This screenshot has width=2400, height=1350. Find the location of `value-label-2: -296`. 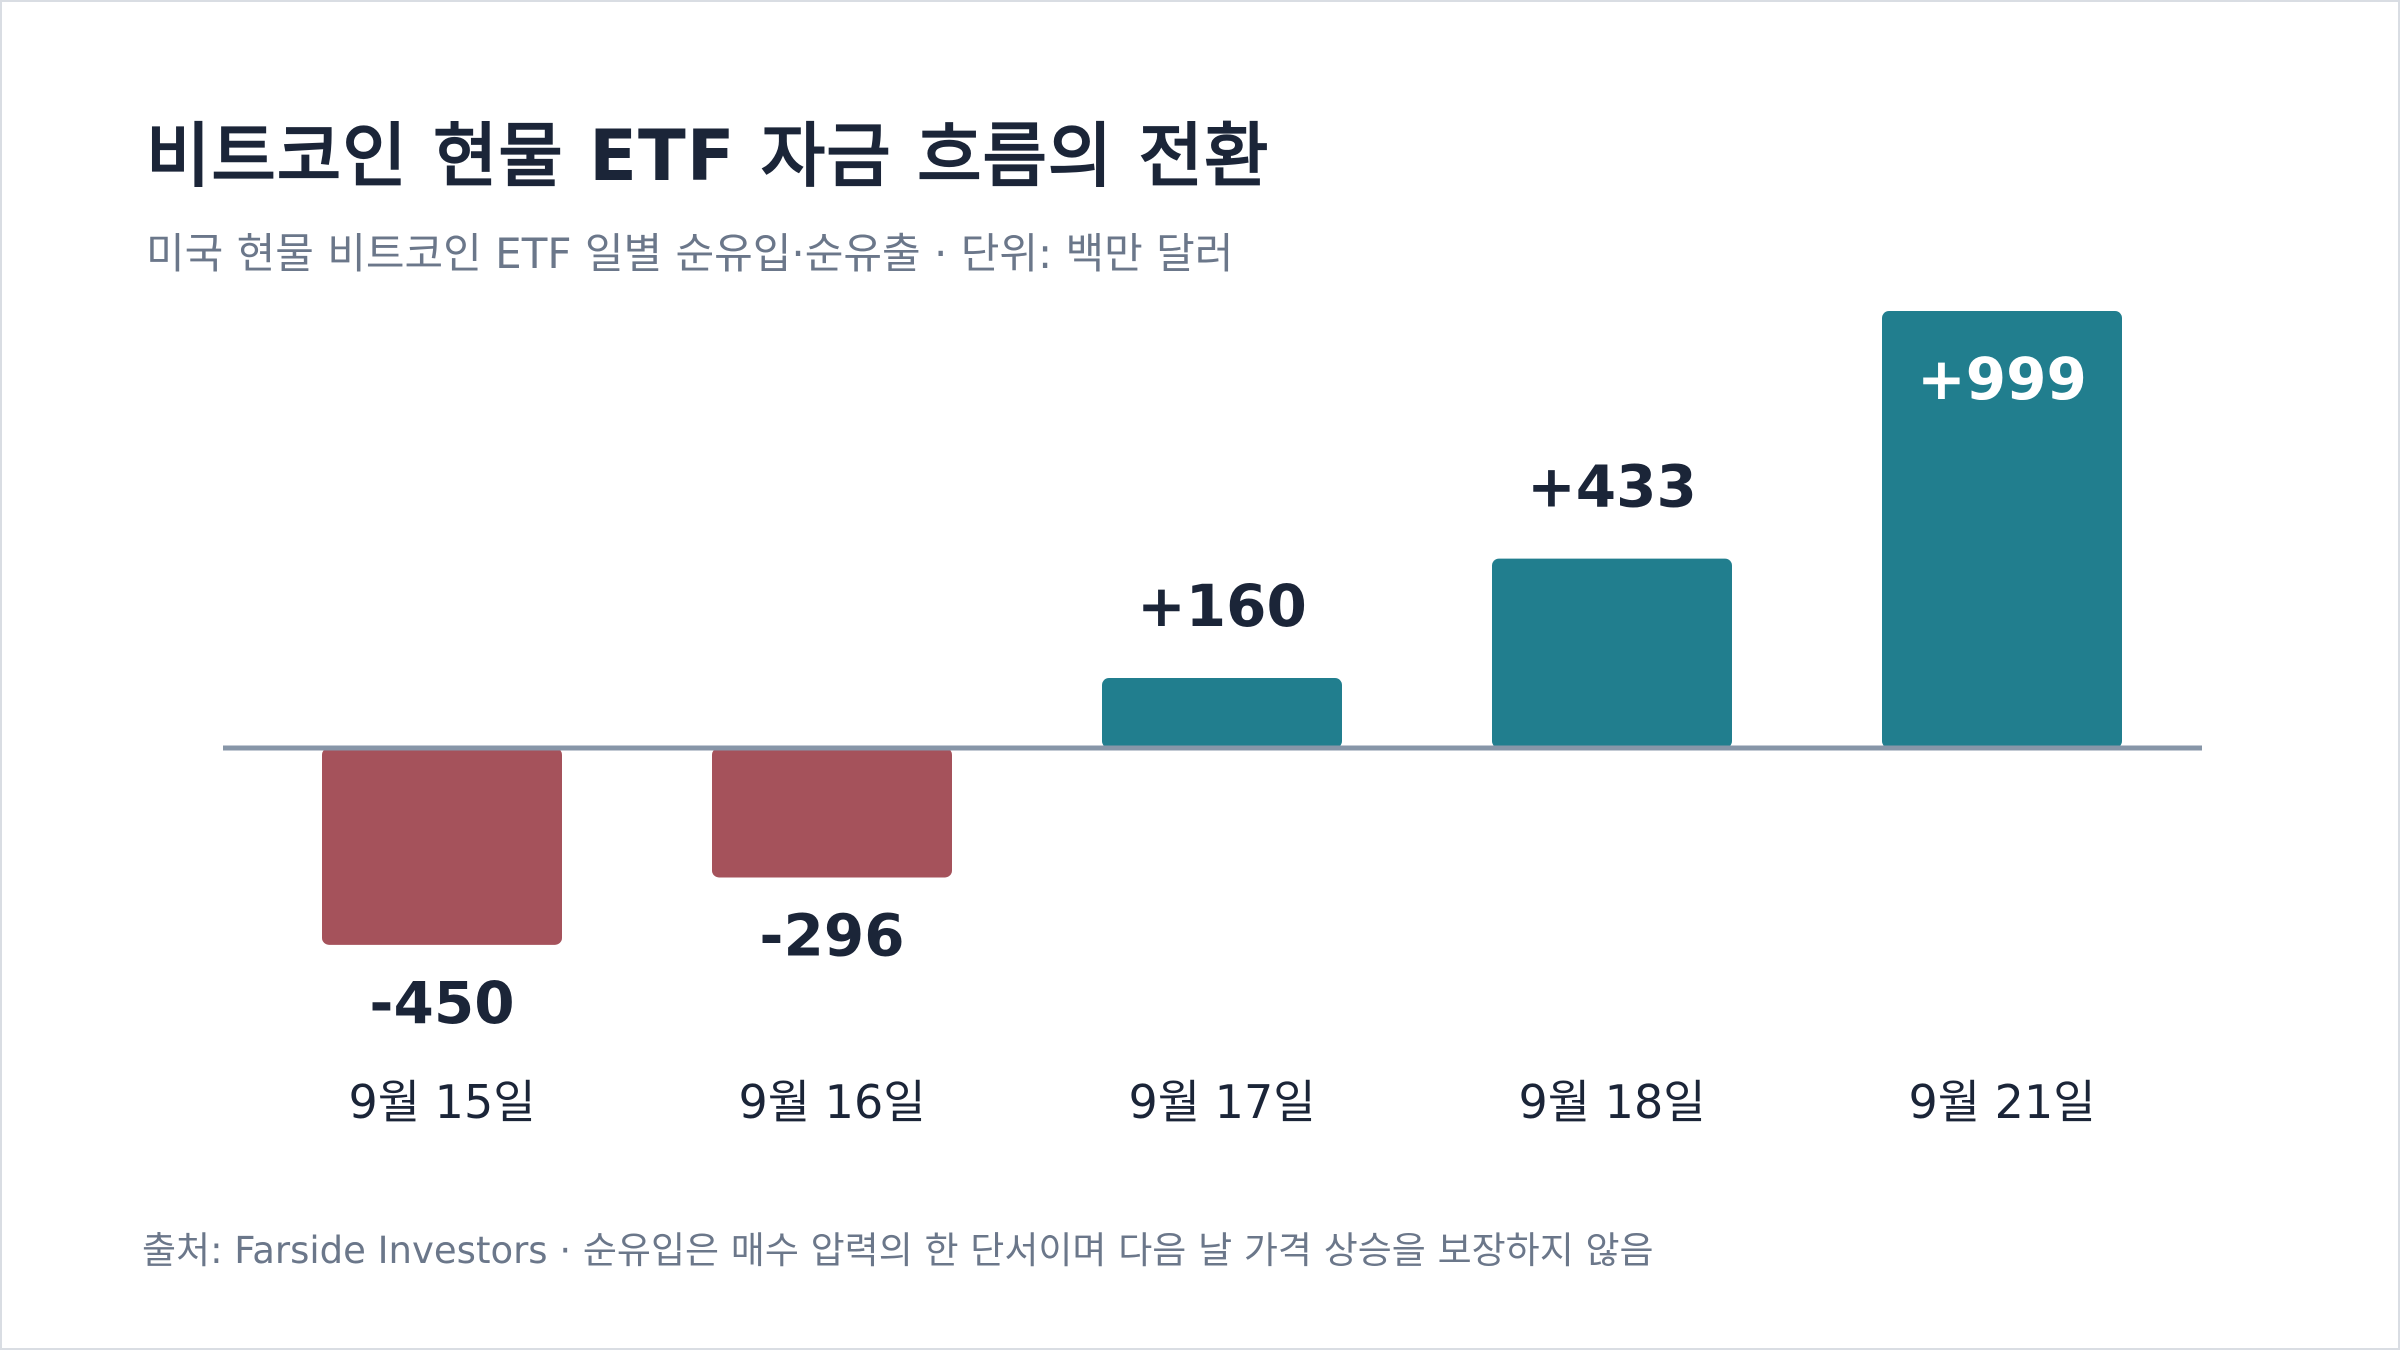

value-label-2: -296 is located at coordinates (831, 935).